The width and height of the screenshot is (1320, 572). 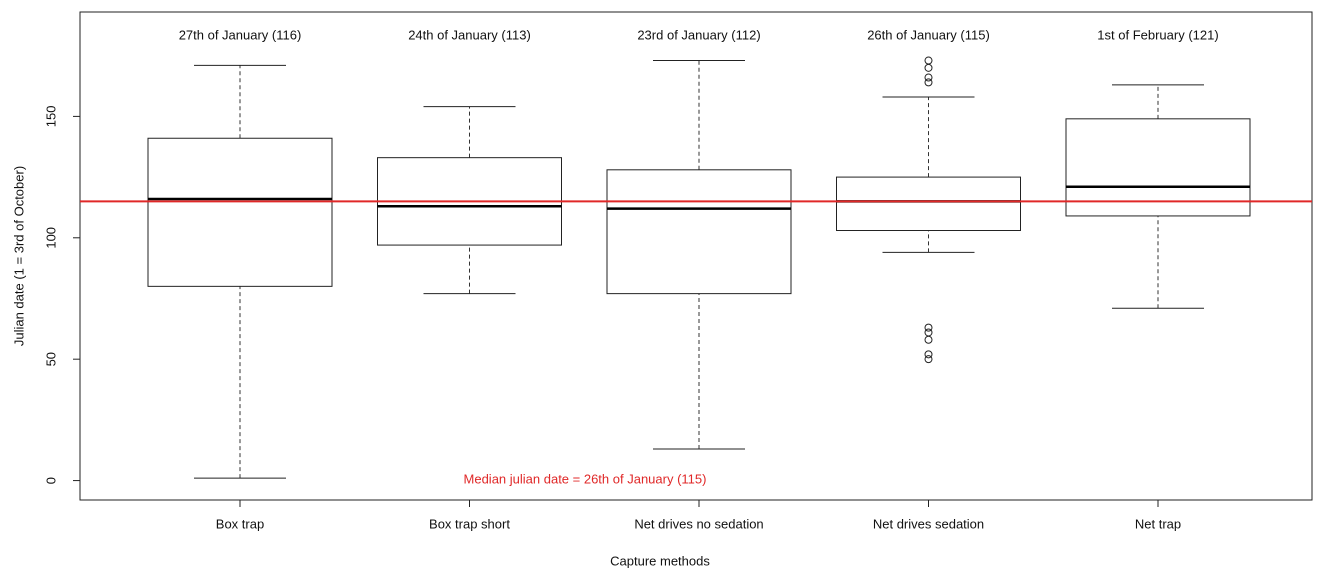 I want to click on y-tick-label: 50, so click(x=50, y=359).